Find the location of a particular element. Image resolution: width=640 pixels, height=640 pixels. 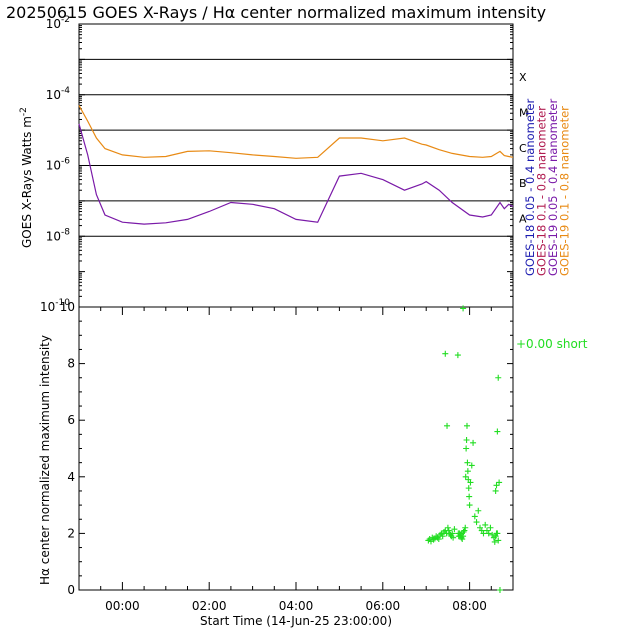

xray-y-tick-label: 10⁻¹⁰ is located at coordinates (55, 306).